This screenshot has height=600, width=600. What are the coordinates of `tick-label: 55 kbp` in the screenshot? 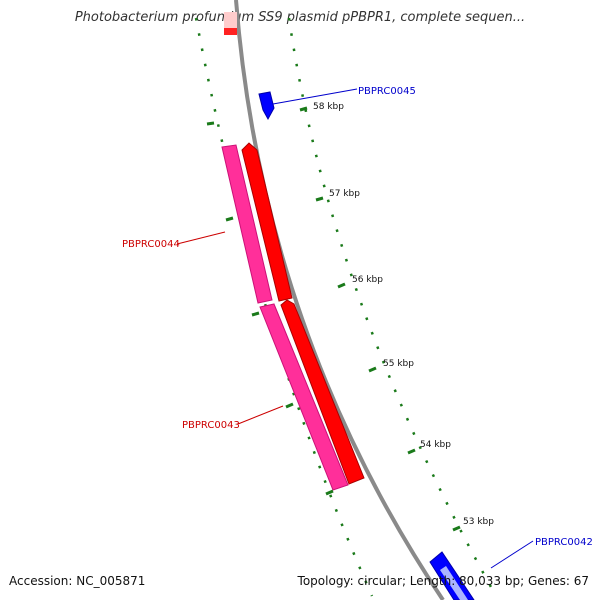 It's located at (398, 364).